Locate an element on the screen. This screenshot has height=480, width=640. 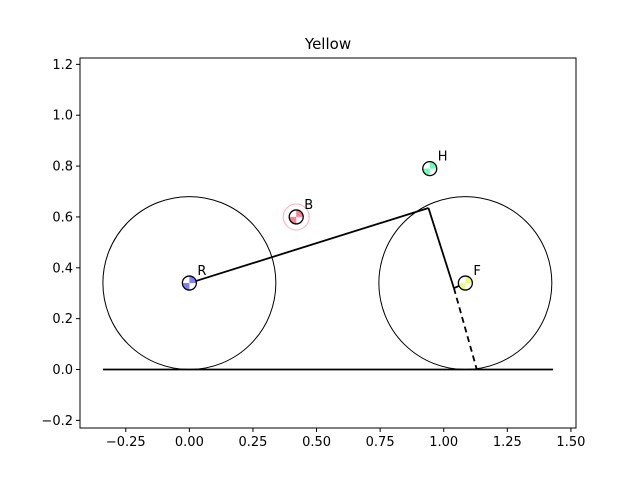
y-tick-label: 0.2 is located at coordinates (62, 319).